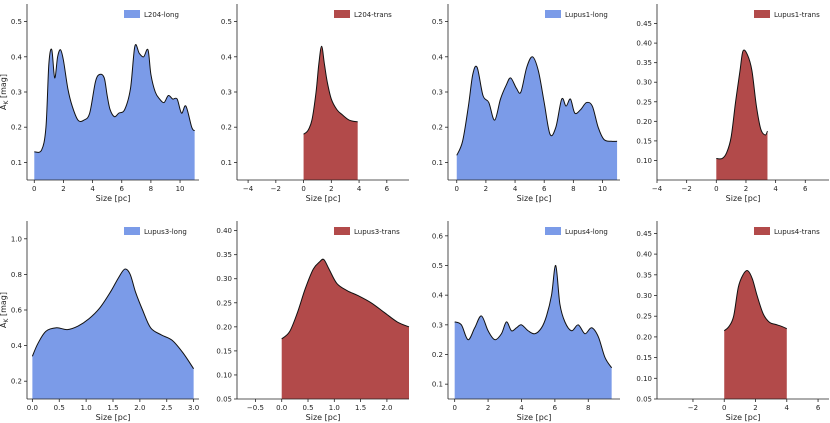 The height and width of the screenshot is (423, 830). What do you see at coordinates (537, 106) in the screenshot?
I see `profile-line-Lupus1-long` at bounding box center [537, 106].